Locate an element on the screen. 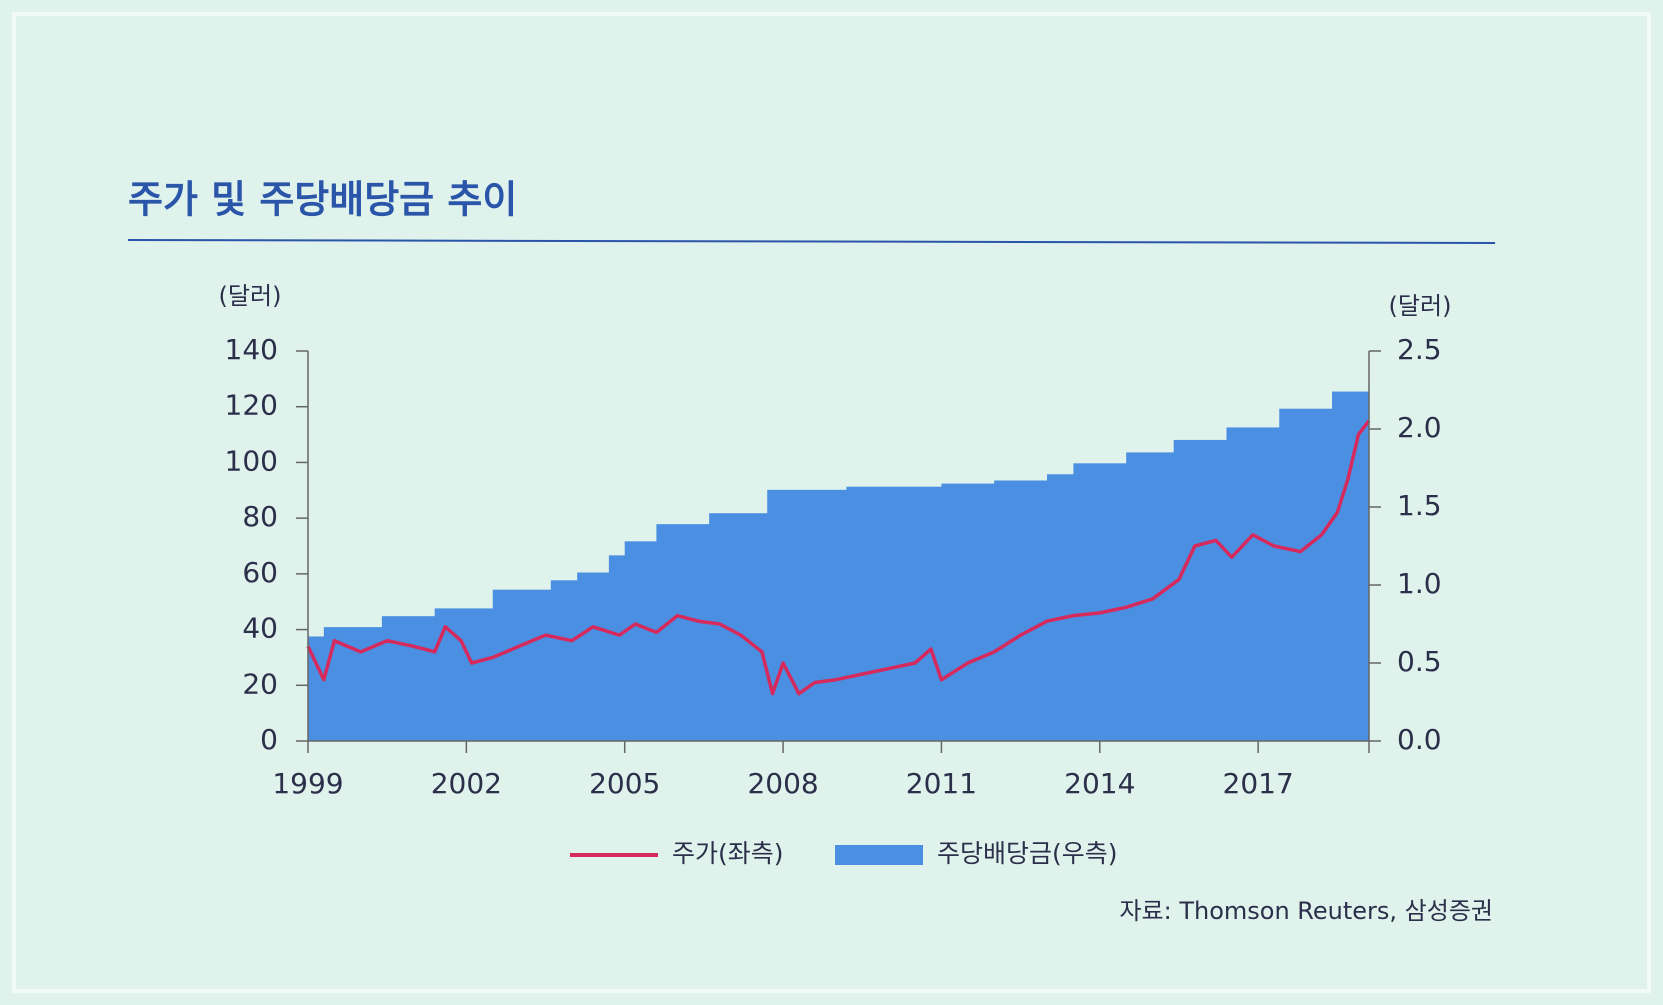  y-tick-label: 60 is located at coordinates (260, 572).